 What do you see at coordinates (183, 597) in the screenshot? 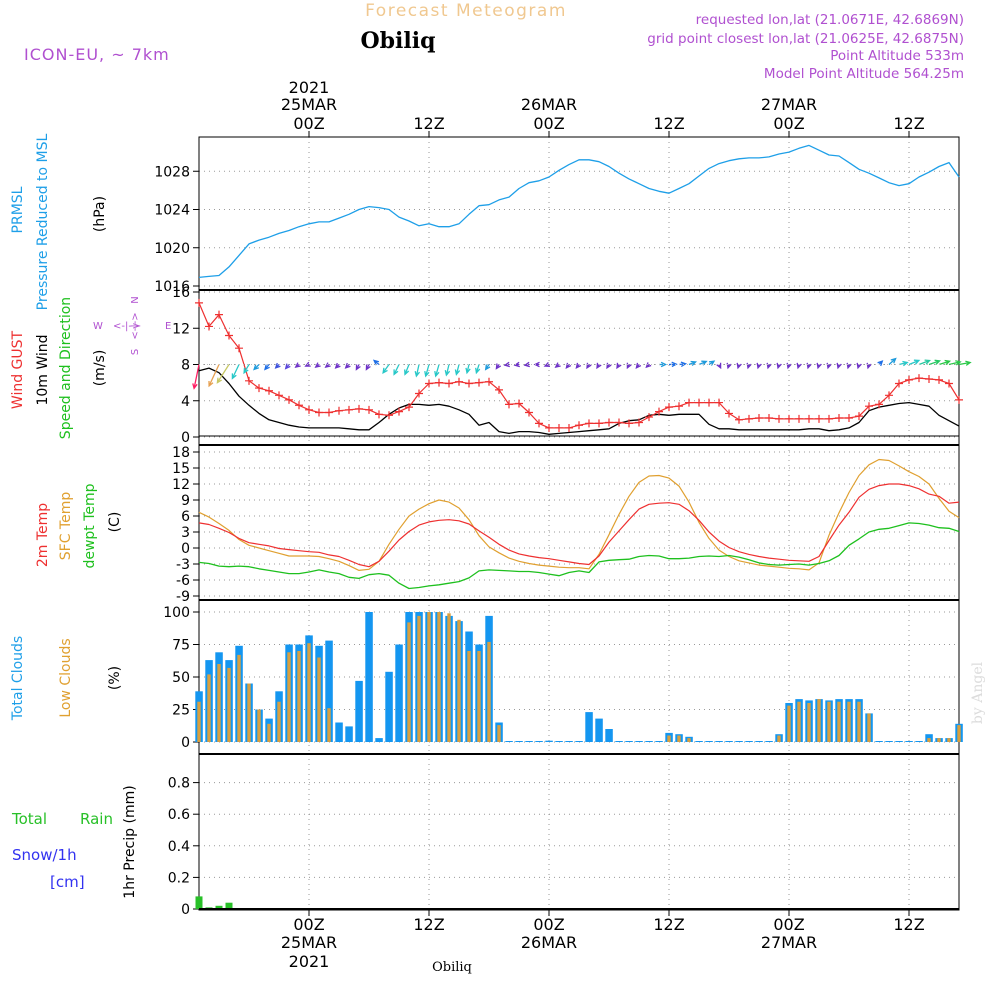
I see `y-tick-label: -9` at bounding box center [183, 597].